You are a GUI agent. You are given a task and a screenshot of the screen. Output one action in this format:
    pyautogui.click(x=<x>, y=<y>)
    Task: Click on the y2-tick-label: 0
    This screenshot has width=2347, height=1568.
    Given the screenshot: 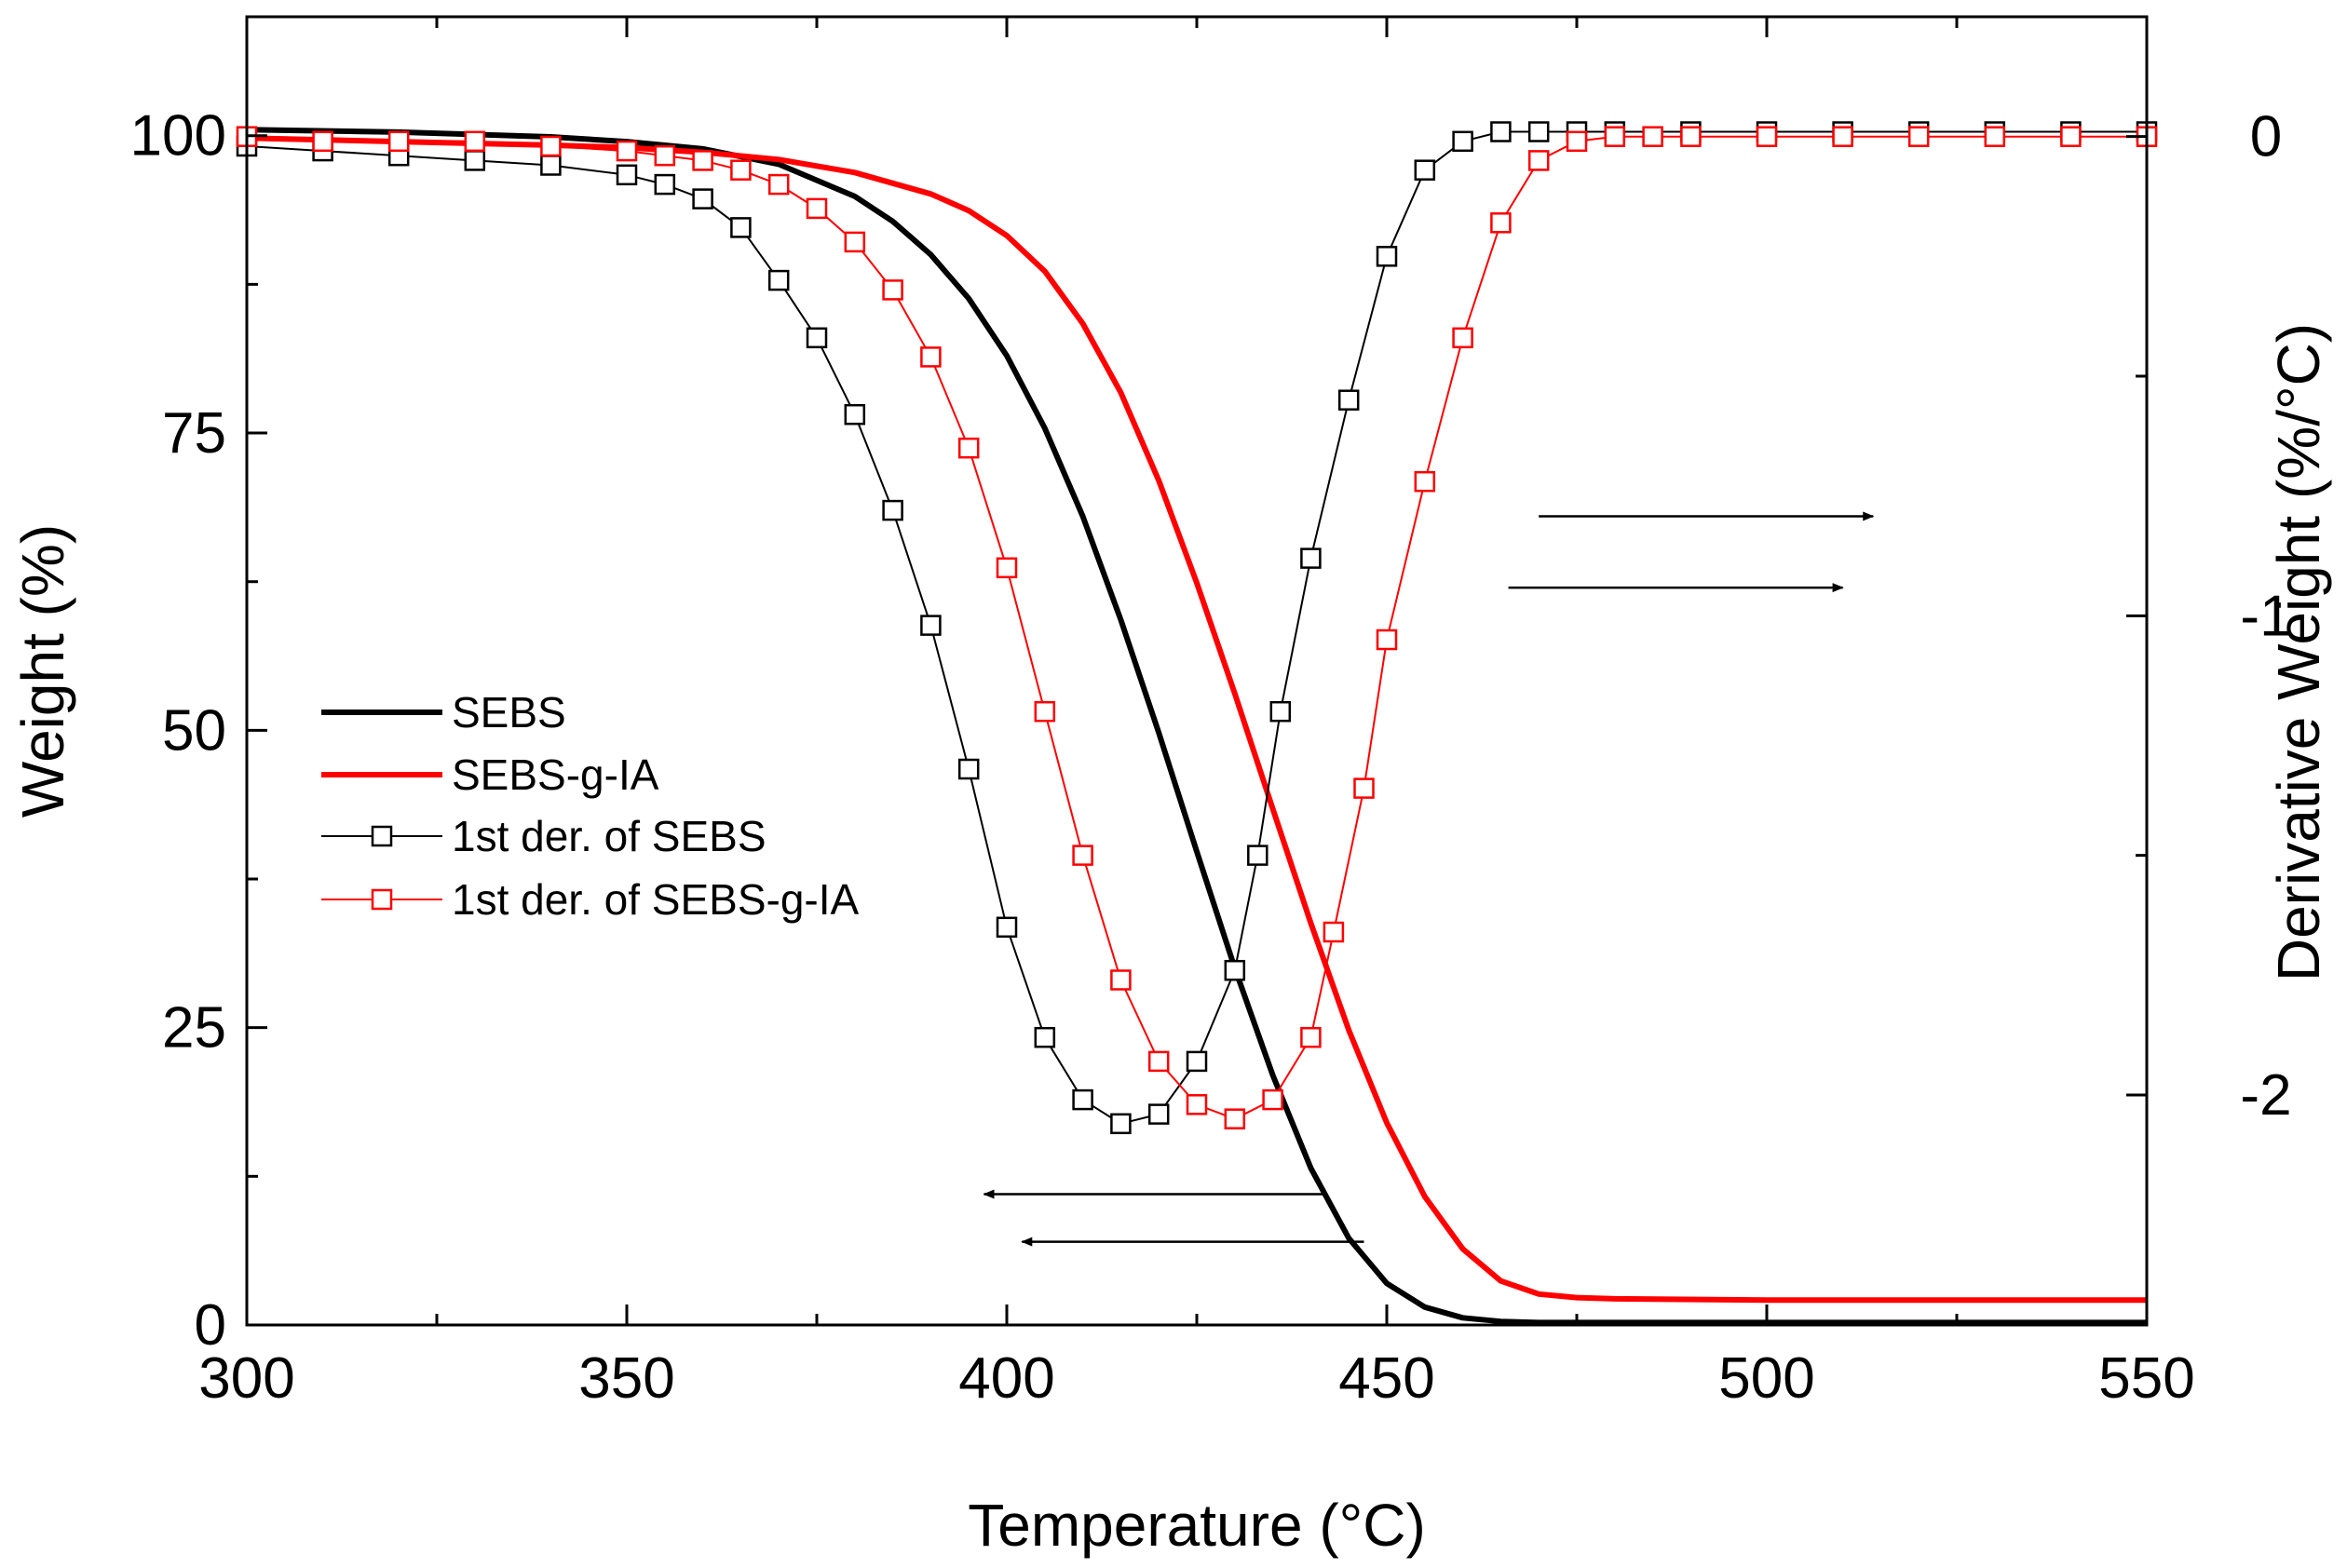 What is the action you would take?
    pyautogui.click(x=2266, y=137)
    